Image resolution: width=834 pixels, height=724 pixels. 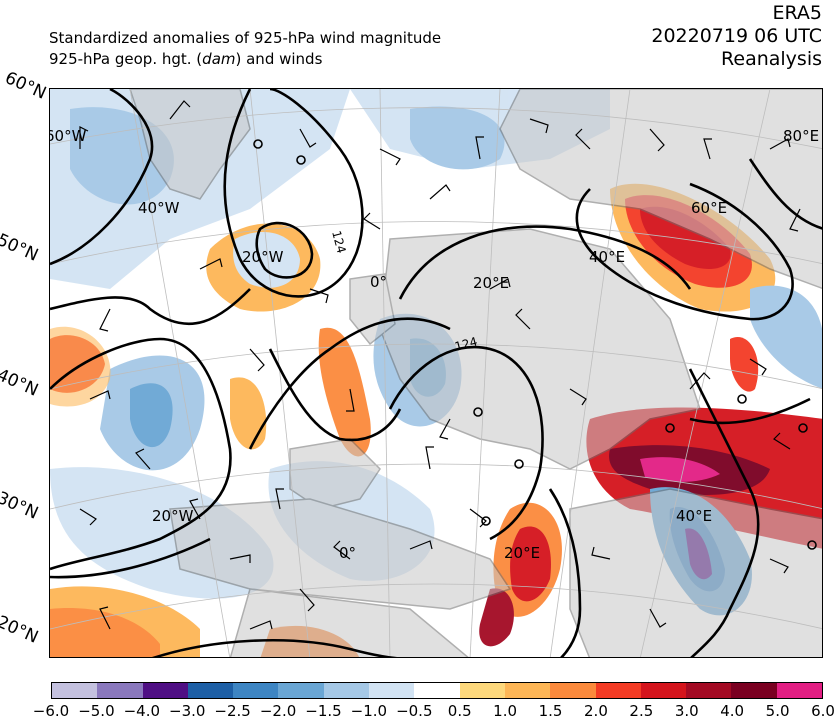 What do you see at coordinates (232, 711) in the screenshot?
I see `colorbar-tick-label: −2.5` at bounding box center [232, 711].